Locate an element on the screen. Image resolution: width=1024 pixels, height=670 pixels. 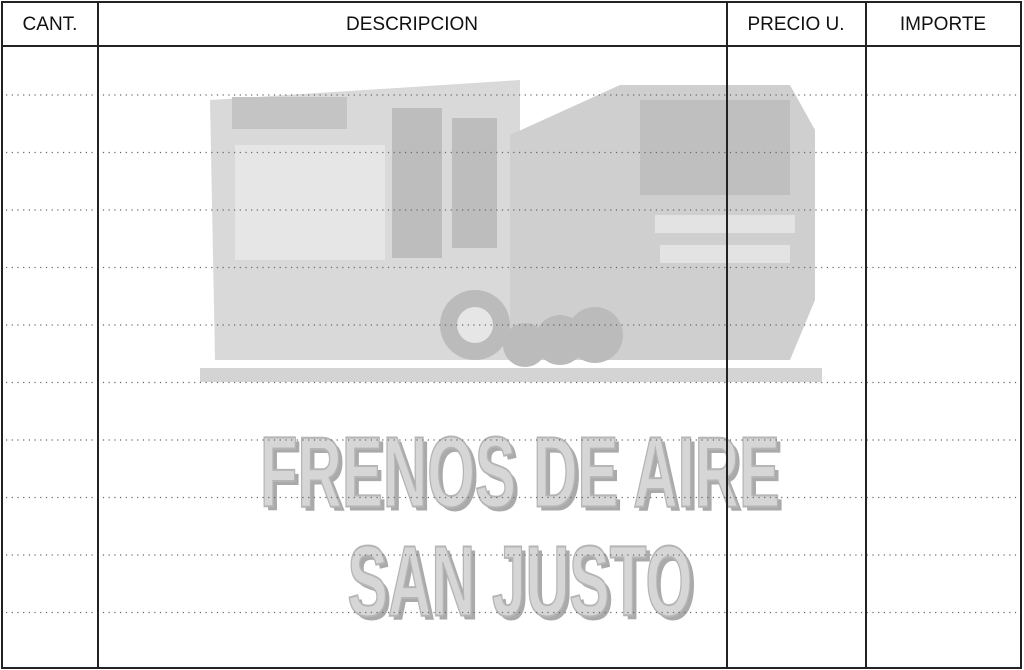
column-header: DESCRIPCION is located at coordinates (412, 24).